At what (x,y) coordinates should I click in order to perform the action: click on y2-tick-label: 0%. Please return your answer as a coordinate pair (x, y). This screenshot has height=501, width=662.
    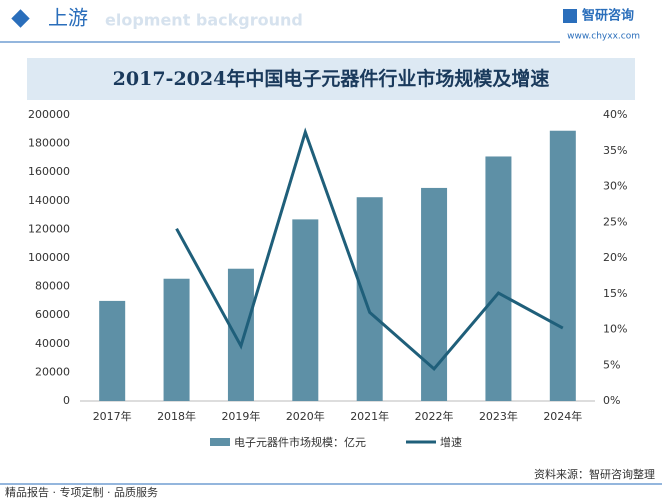
    Looking at the image, I should click on (611, 400).